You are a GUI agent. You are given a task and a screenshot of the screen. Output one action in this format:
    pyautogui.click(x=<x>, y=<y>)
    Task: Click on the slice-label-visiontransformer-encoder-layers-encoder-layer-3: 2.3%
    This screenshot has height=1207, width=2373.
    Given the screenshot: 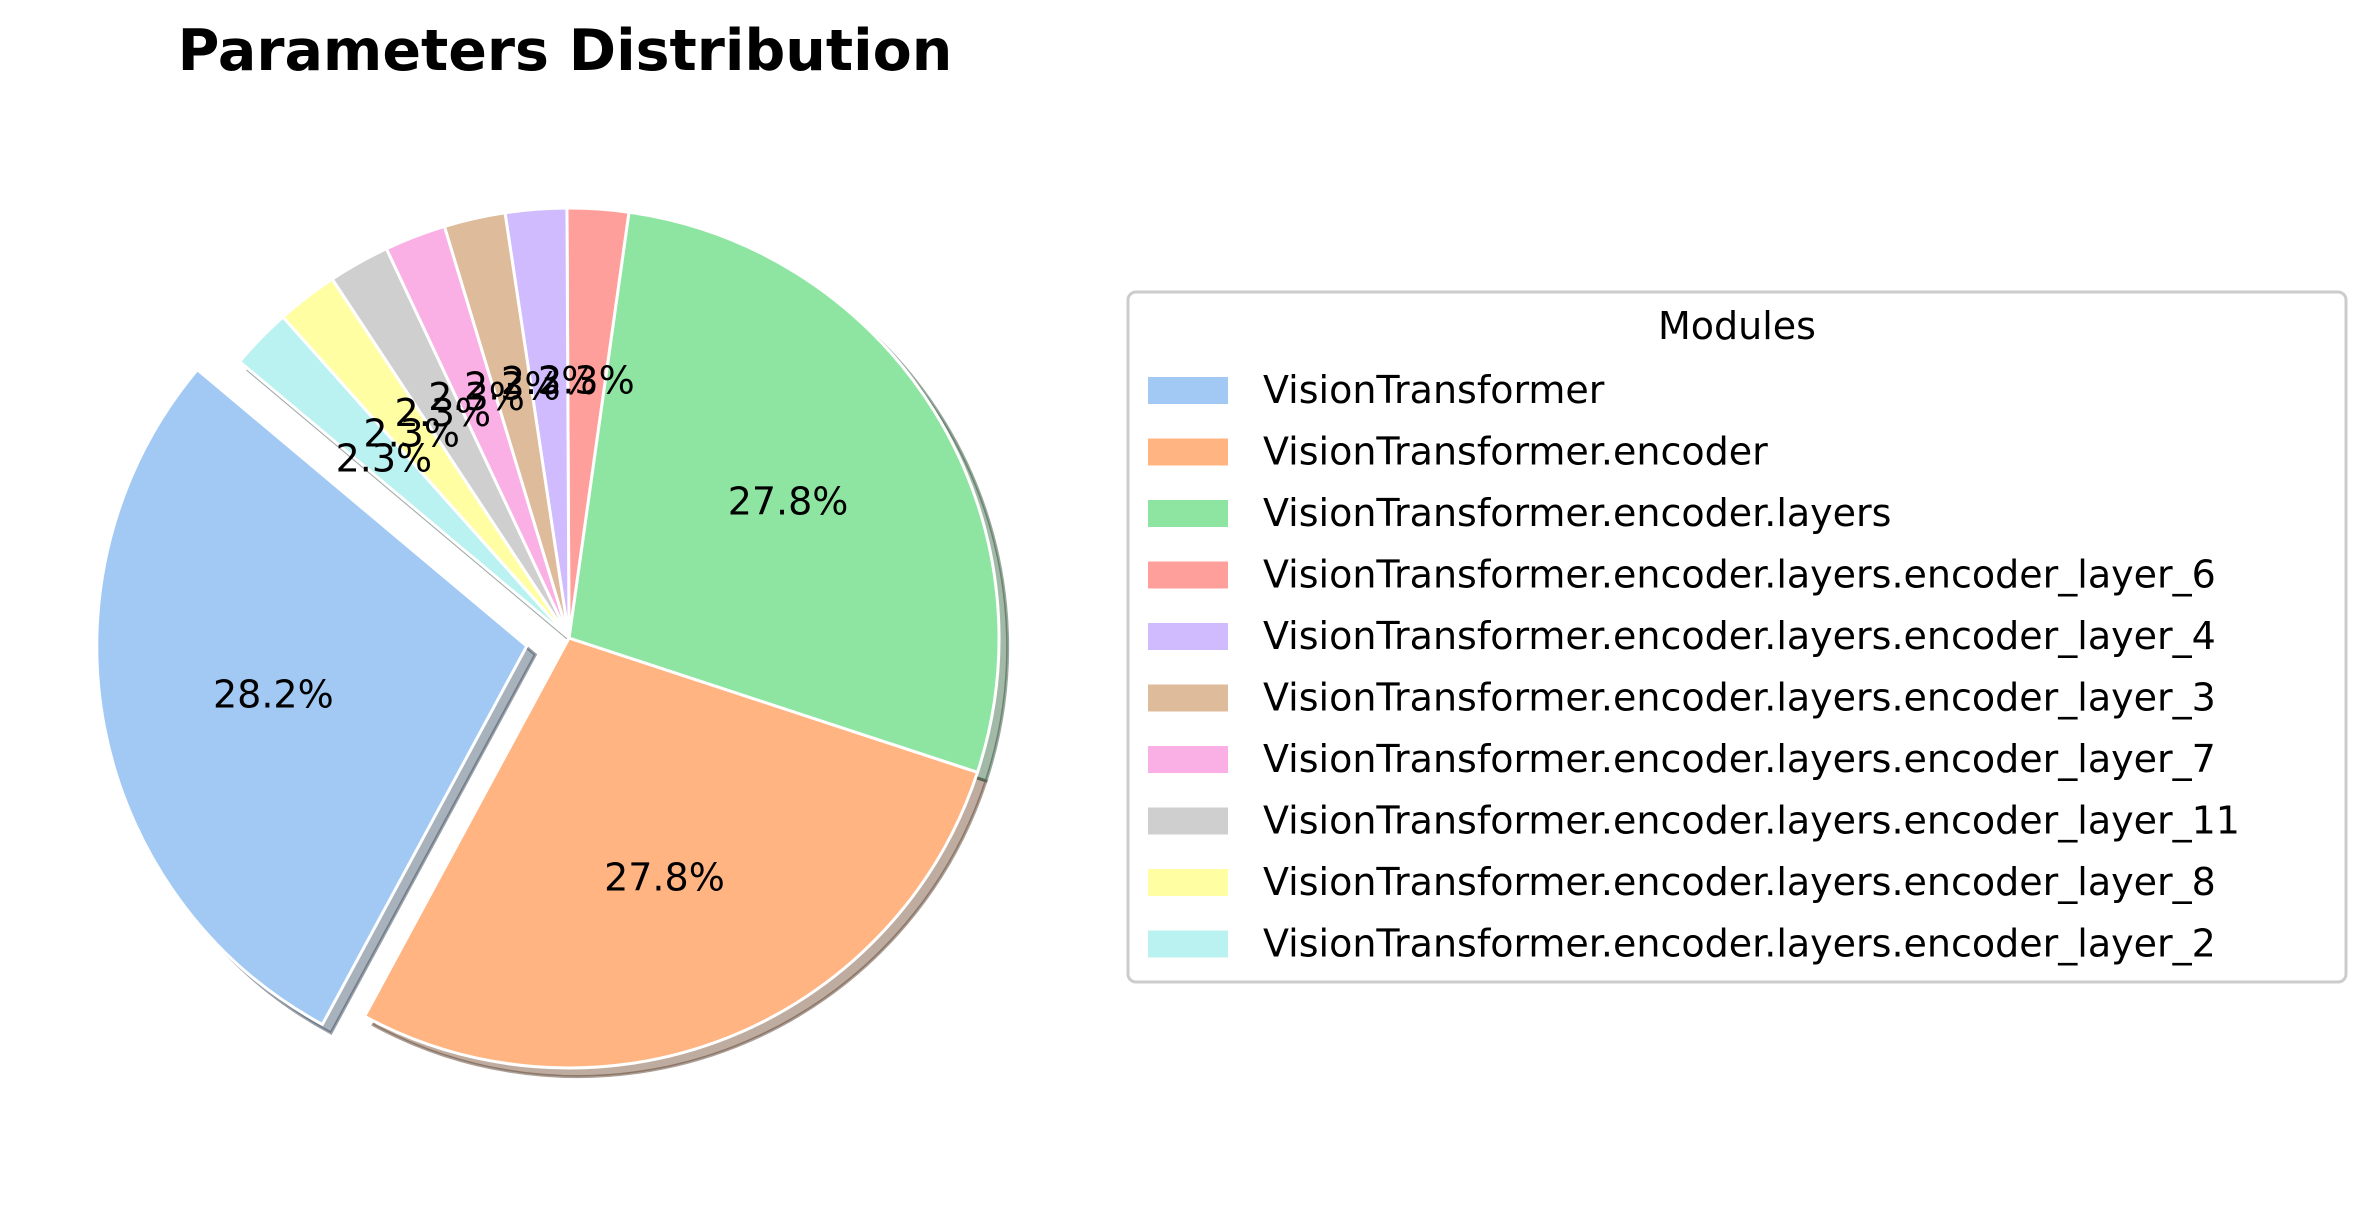 What is the action you would take?
    pyautogui.click(x=512, y=386)
    